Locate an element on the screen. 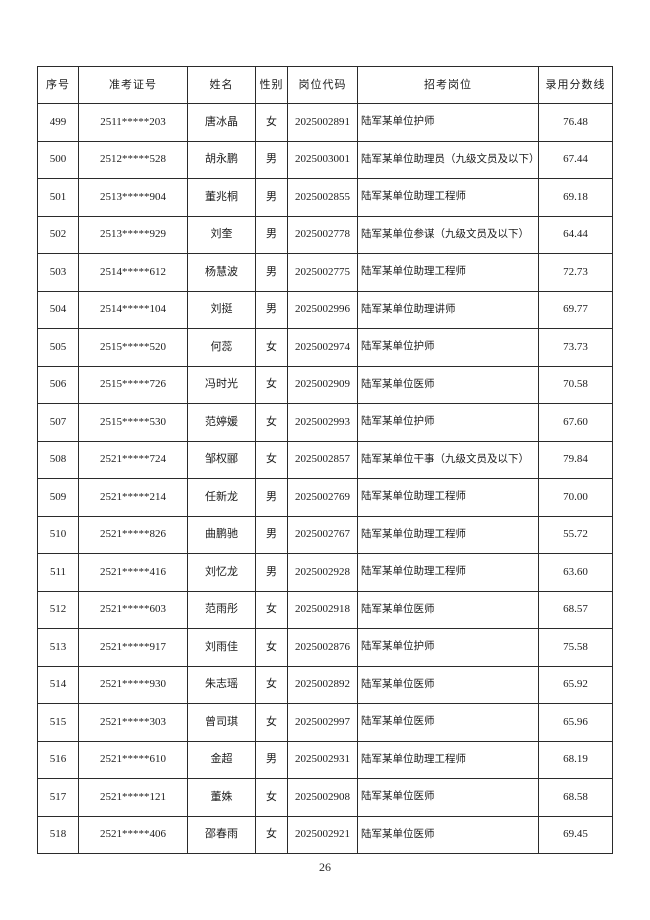  cell-score: 69.45 is located at coordinates (575, 834).